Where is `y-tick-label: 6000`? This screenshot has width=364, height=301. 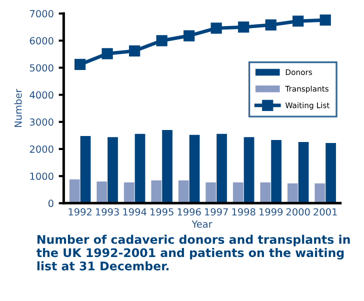
y-tick-label: 6000 is located at coordinates (42, 40).